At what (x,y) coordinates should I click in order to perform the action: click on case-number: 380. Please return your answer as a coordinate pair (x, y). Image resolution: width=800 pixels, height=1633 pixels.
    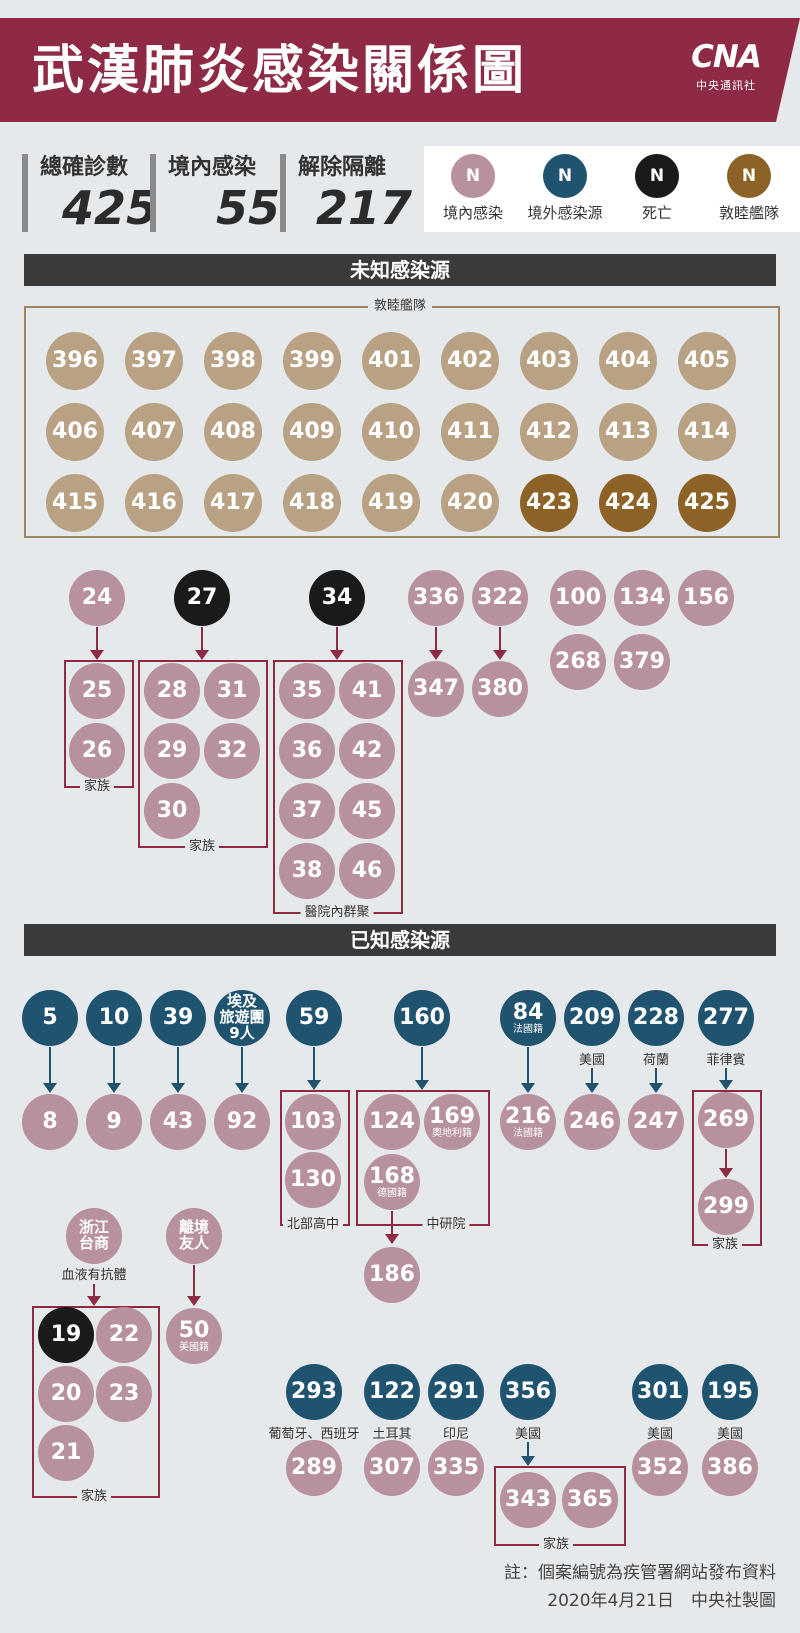
    Looking at the image, I should click on (500, 689).